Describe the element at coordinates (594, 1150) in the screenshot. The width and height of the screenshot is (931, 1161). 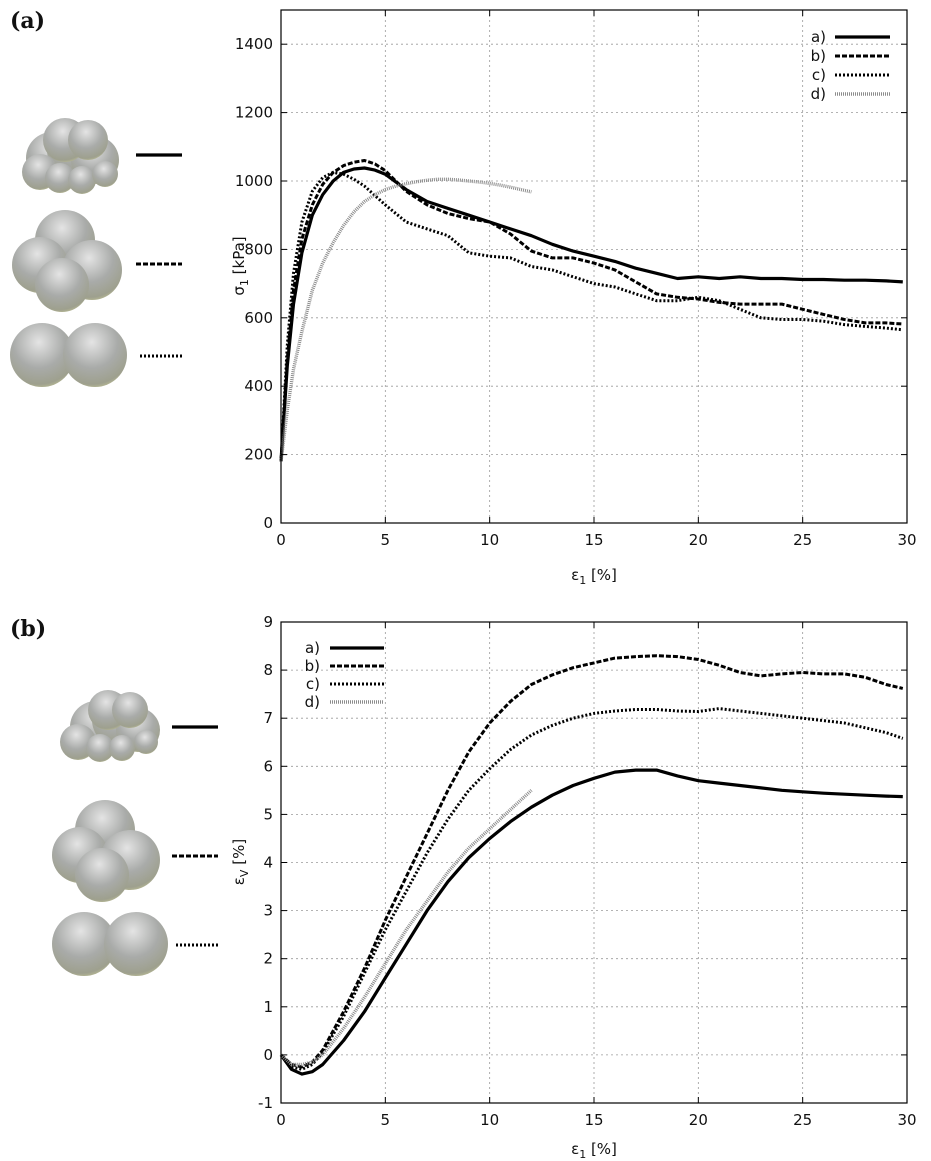
I see `chart-b-x-axis-label: ε1 [%]` at that location.